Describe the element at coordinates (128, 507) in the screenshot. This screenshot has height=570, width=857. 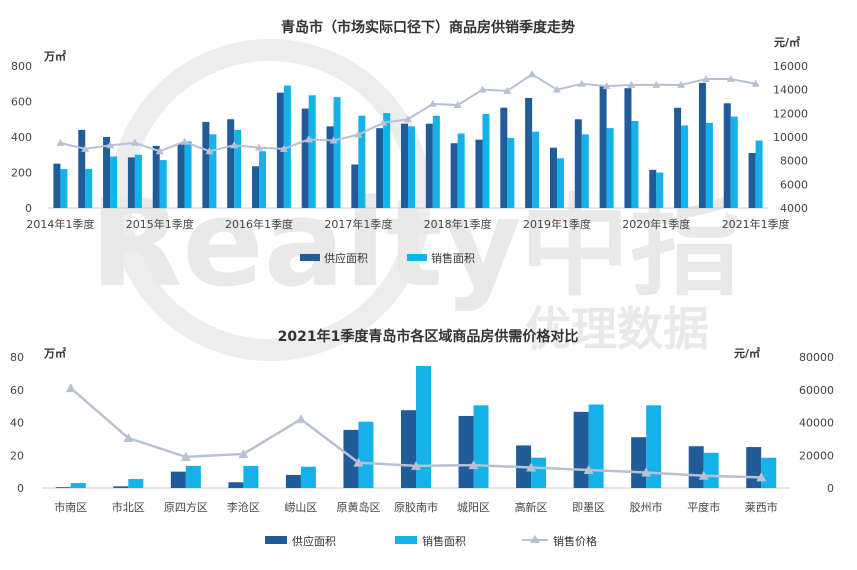
I see `chart2-x-tick-label: 市北区` at that location.